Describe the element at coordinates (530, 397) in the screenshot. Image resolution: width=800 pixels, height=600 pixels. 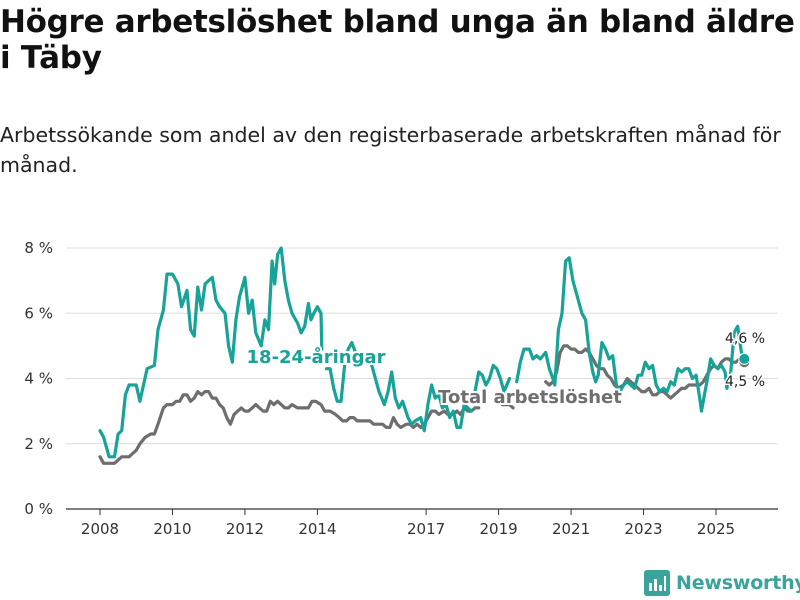
I see `series-label-total: Total arbetslöshet` at that location.